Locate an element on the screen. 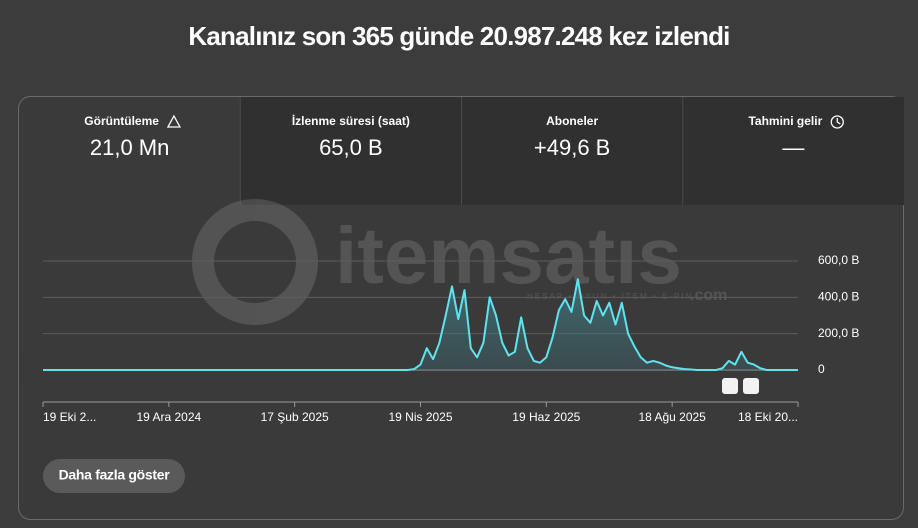 This screenshot has height=528, width=918. metric-label: İzlenme süresi (saat) is located at coordinates (351, 120).